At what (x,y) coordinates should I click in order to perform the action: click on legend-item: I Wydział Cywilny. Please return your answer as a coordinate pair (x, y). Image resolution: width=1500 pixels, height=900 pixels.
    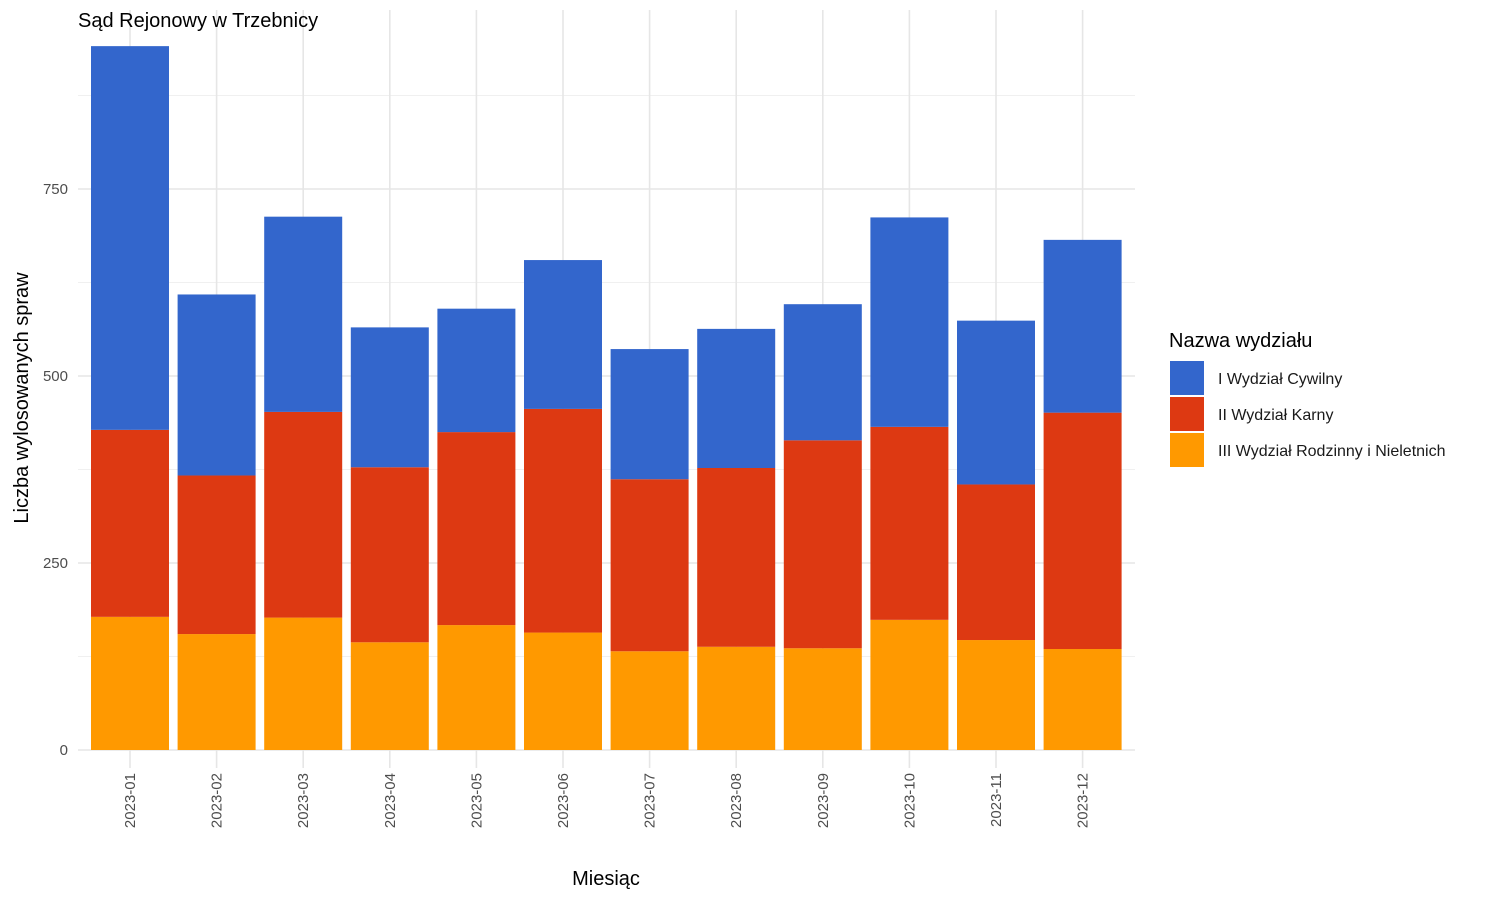
    Looking at the image, I should click on (1256, 378).